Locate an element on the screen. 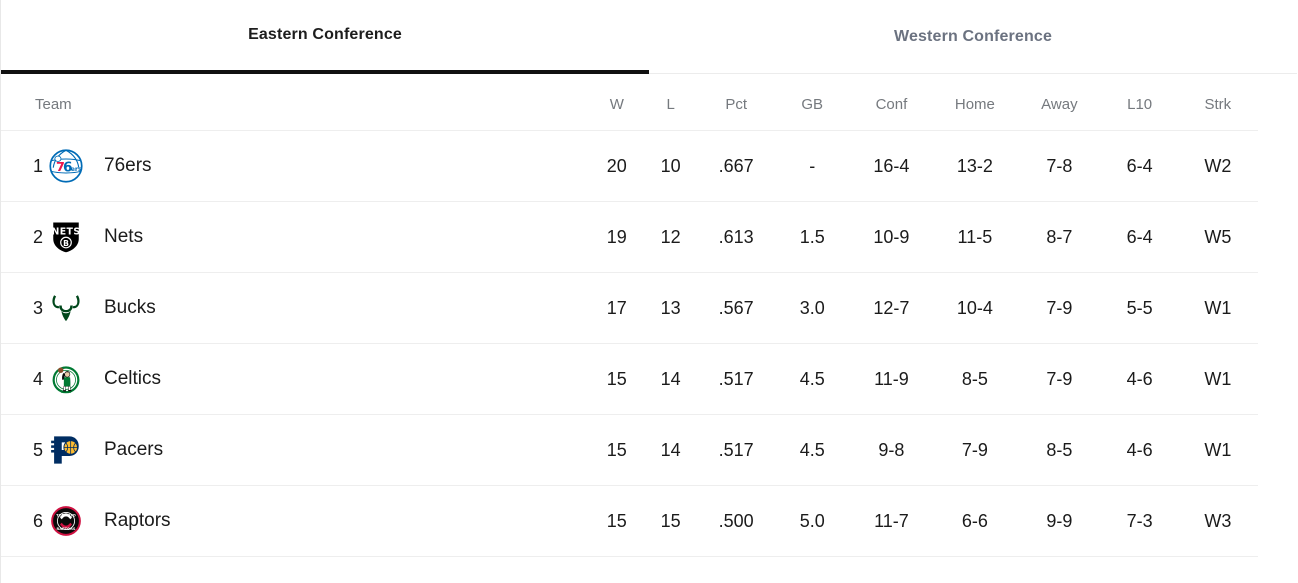 This screenshot has width=1298, height=583. tab-eastern-conference-label: Eastern Conference is located at coordinates (325, 34).